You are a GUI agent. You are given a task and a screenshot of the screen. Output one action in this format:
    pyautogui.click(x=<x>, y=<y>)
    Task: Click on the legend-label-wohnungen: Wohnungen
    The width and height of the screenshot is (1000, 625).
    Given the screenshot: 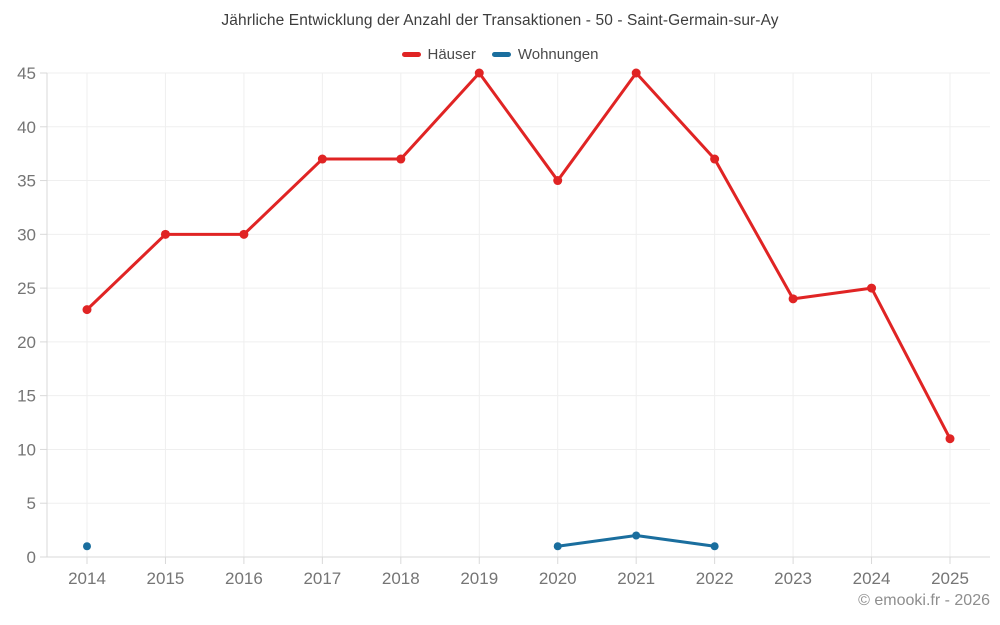 What is the action you would take?
    pyautogui.click(x=558, y=54)
    